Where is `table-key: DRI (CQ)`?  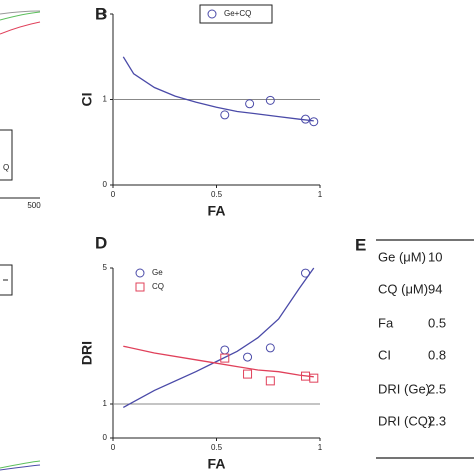 table-key: DRI (CQ) is located at coordinates (405, 420).